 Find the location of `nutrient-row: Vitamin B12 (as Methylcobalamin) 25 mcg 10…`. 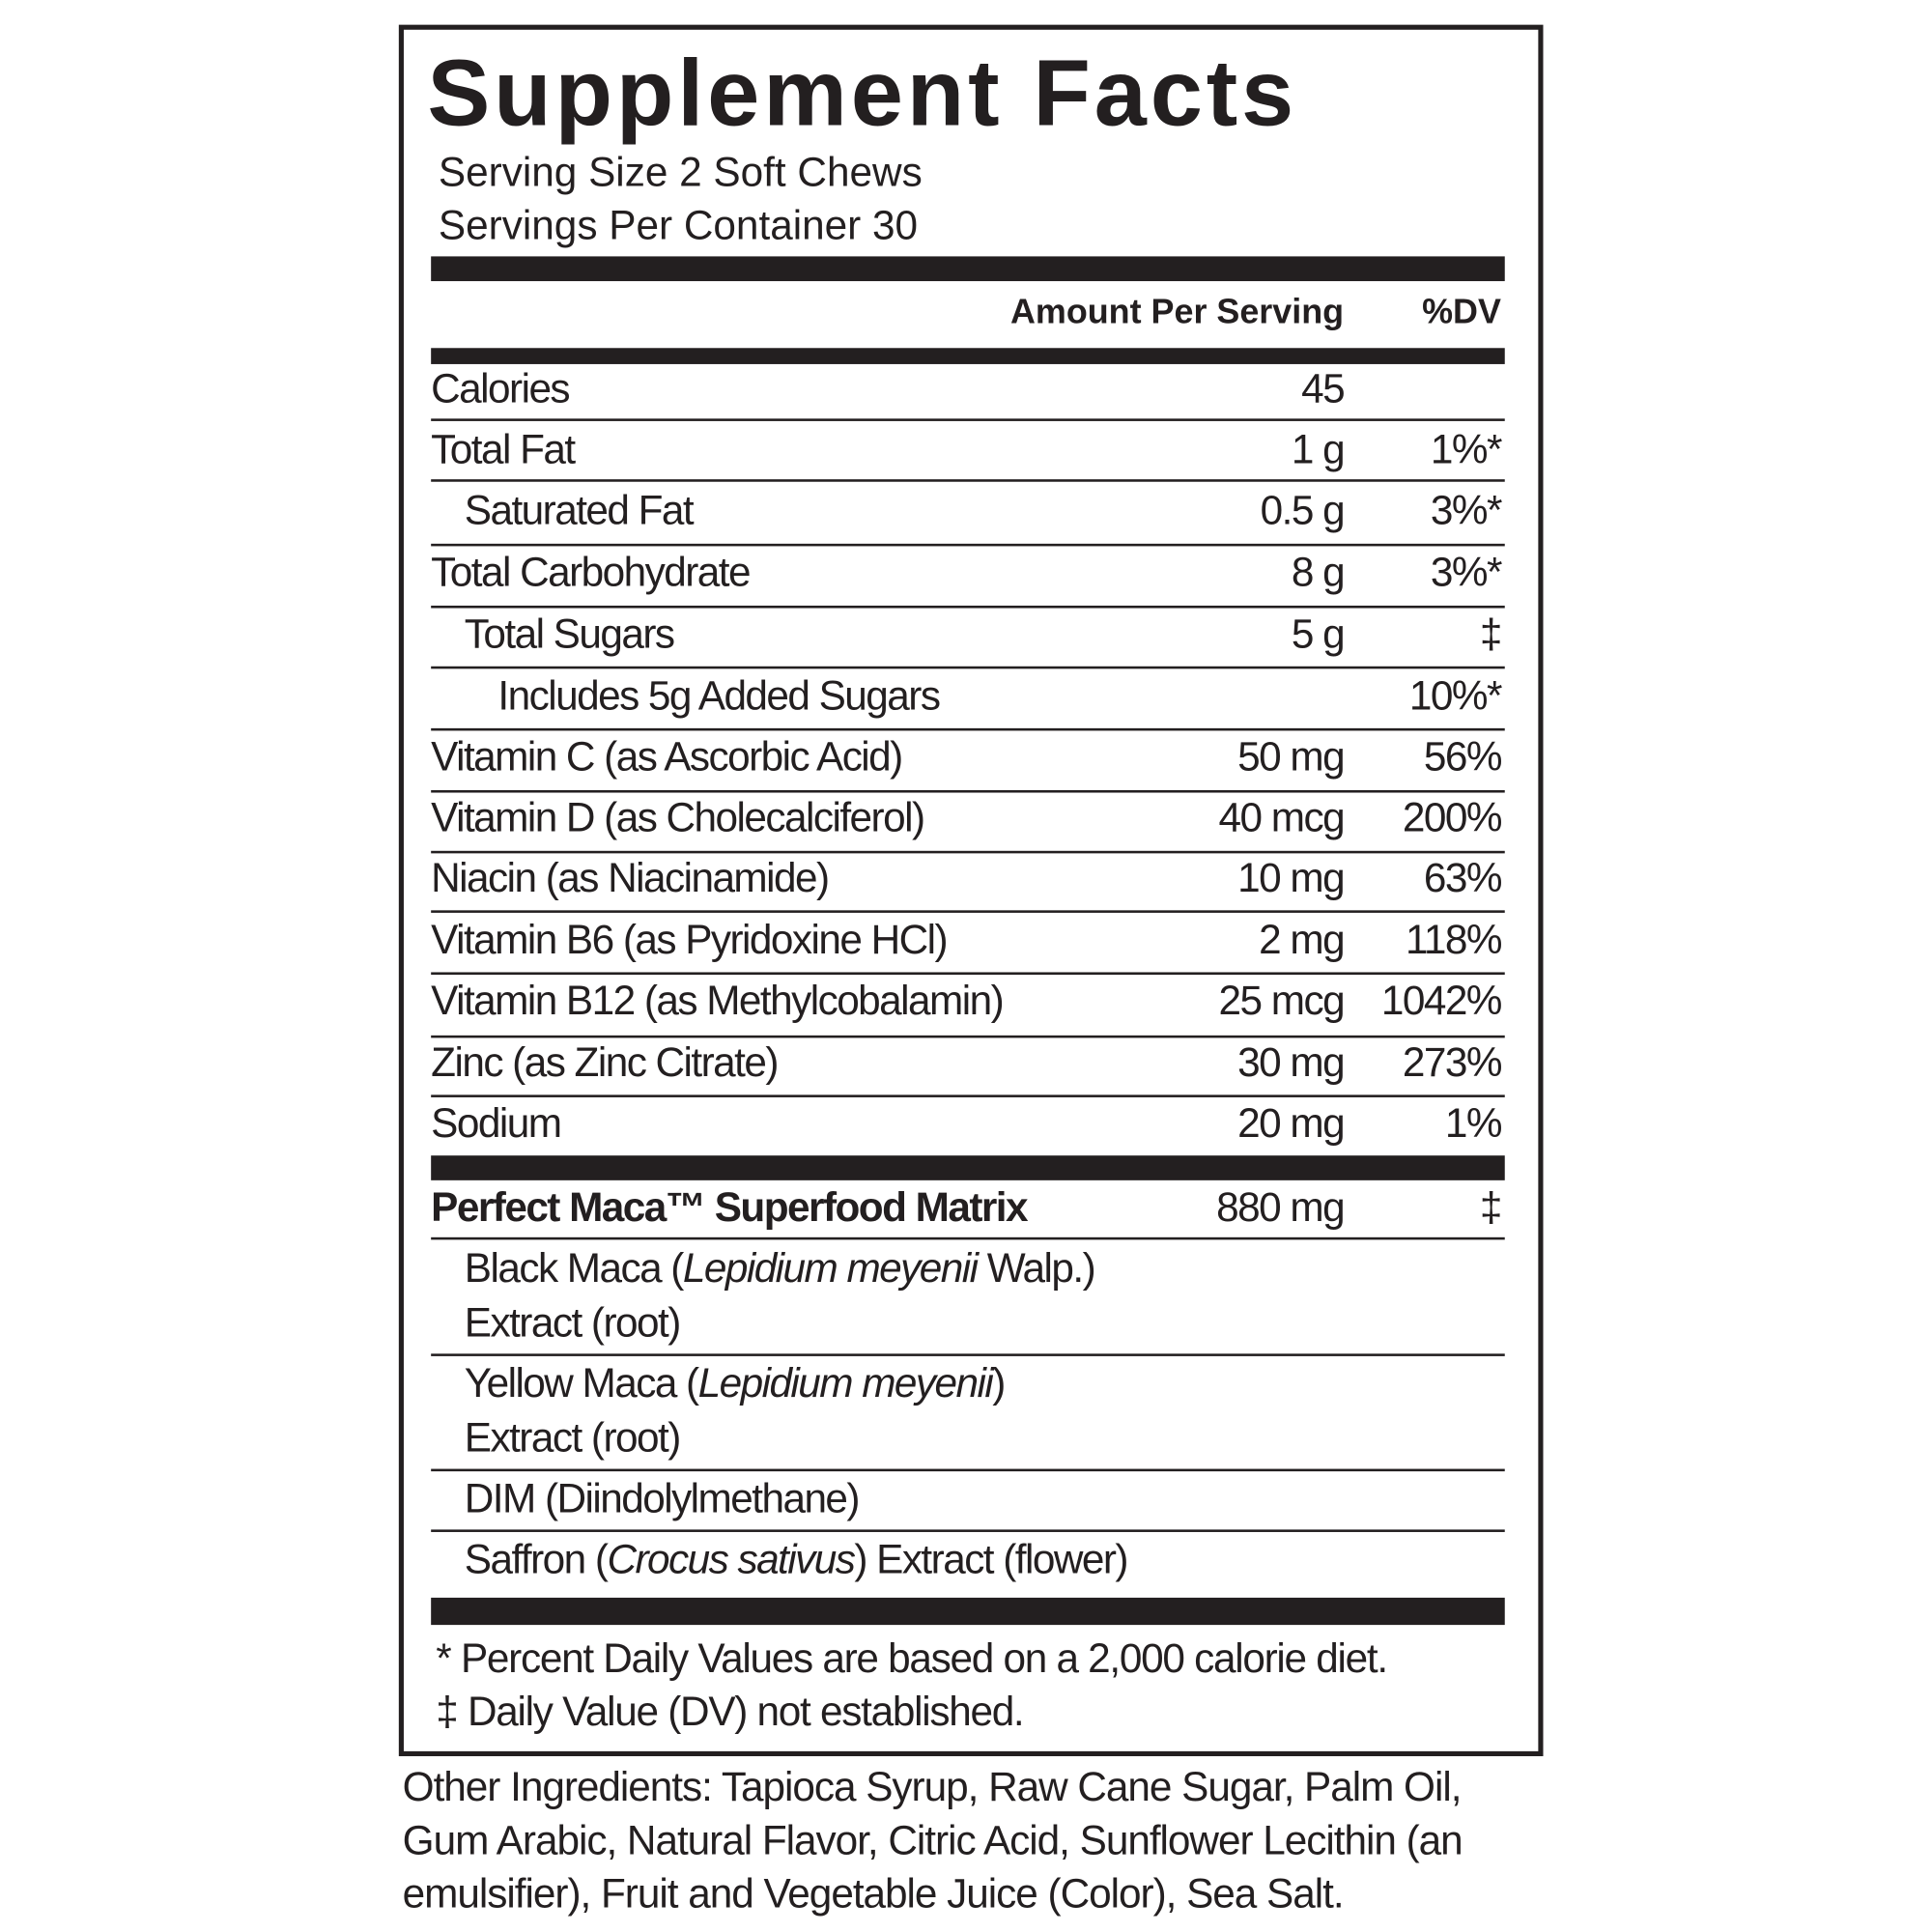

nutrient-row: Vitamin B12 (as Methylcobalamin) 25 mcg 10… is located at coordinates (968, 1002).